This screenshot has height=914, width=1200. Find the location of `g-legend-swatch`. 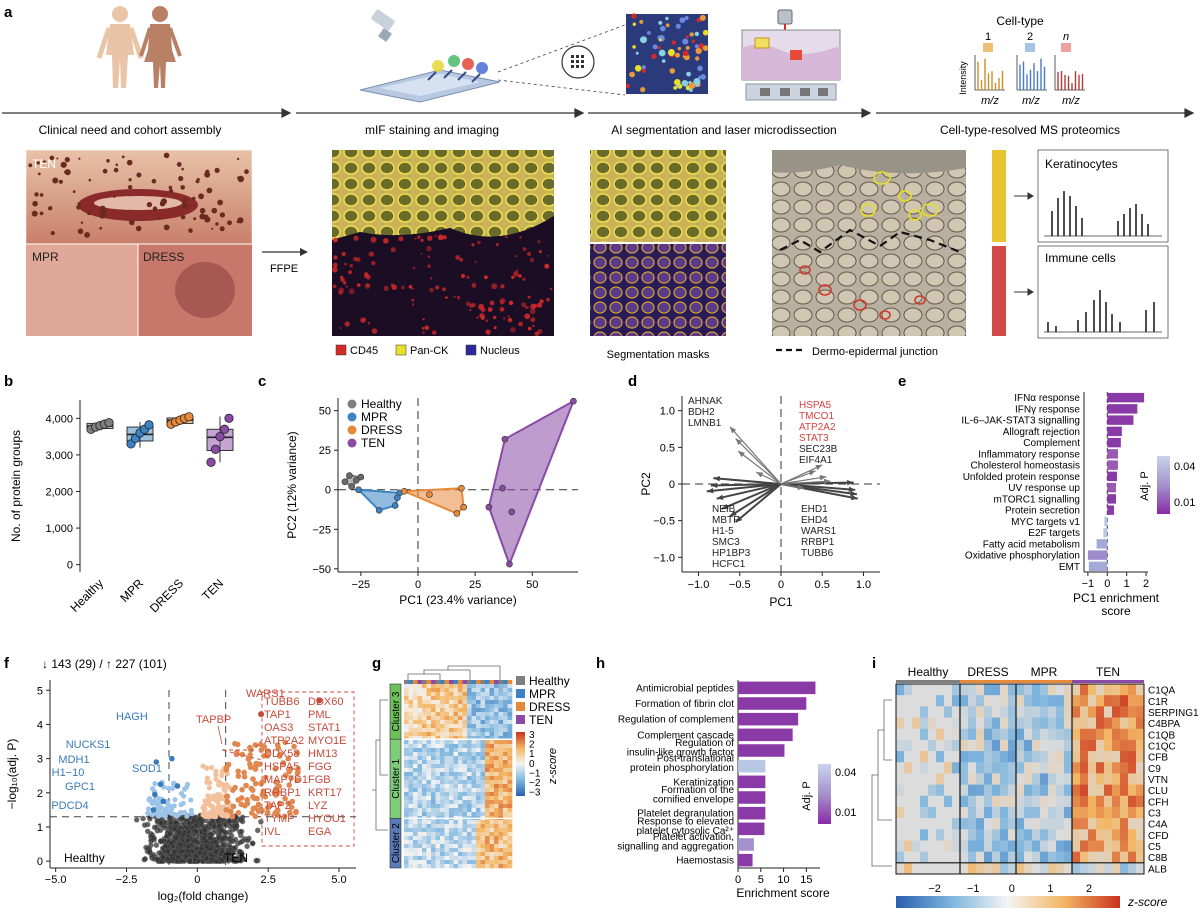

g-legend-swatch is located at coordinates (520, 680).